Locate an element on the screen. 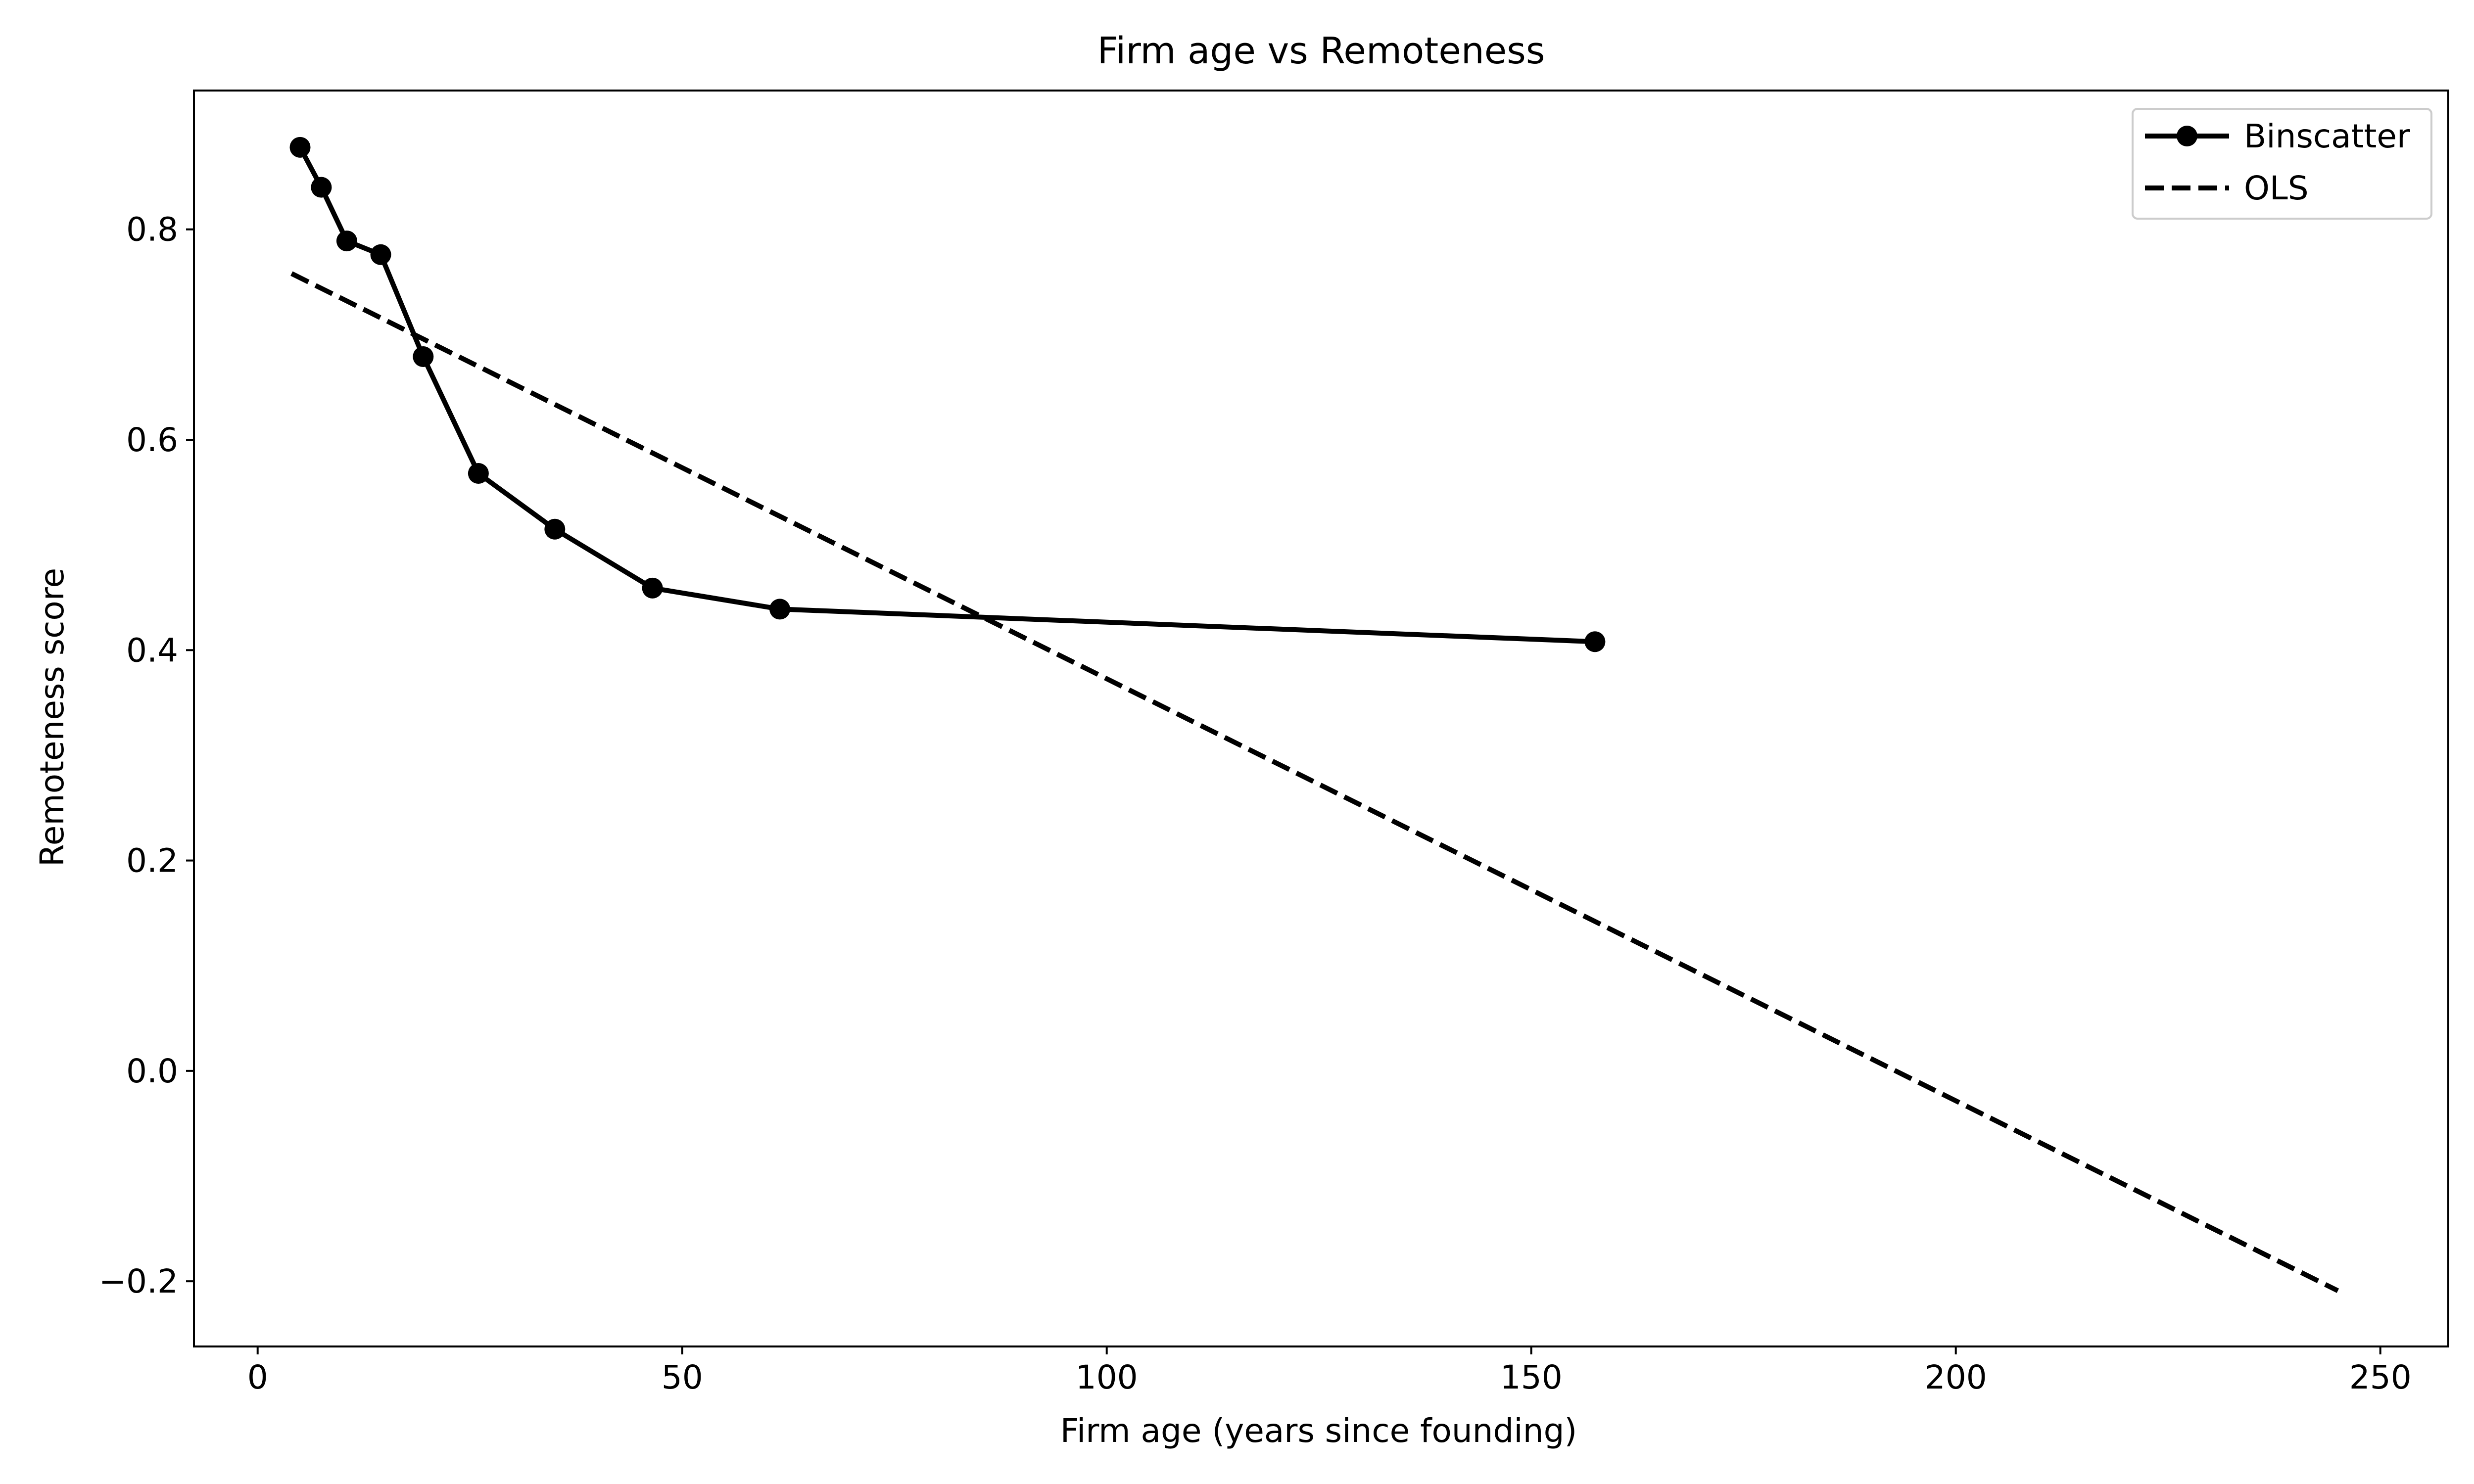 The image size is (2474, 1484). x-tick-label: 150 is located at coordinates (1532, 1377).